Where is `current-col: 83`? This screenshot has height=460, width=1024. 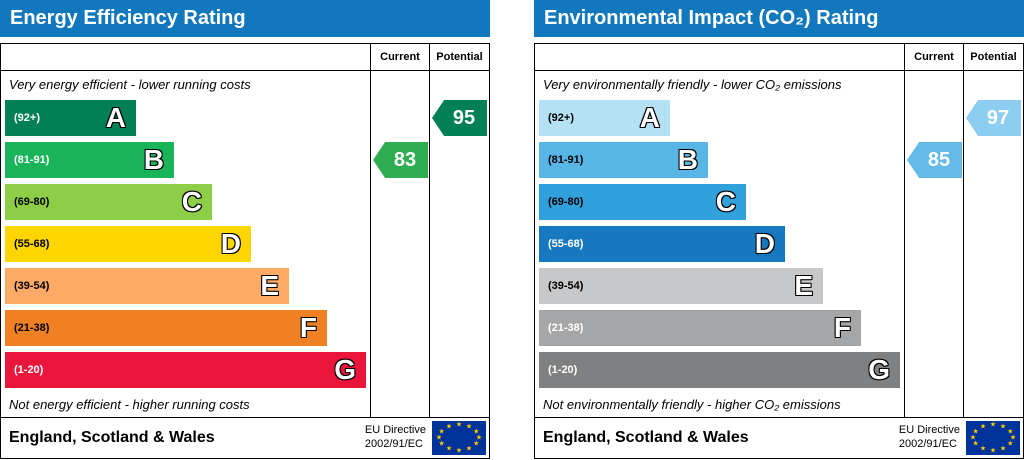
current-col: 83 is located at coordinates (400, 244).